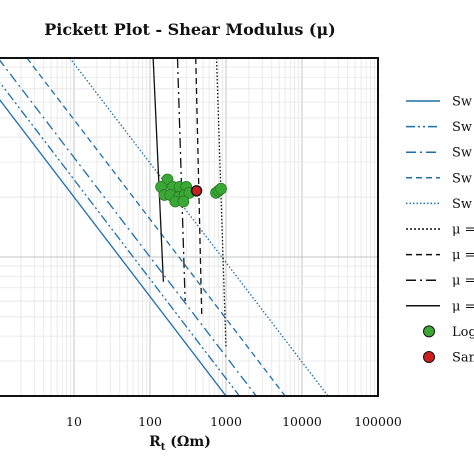 Image resolution: width=474 pixels, height=474 pixels. What do you see at coordinates (462, 204) in the screenshot?
I see `legend-label-5: Sw` at bounding box center [462, 204].